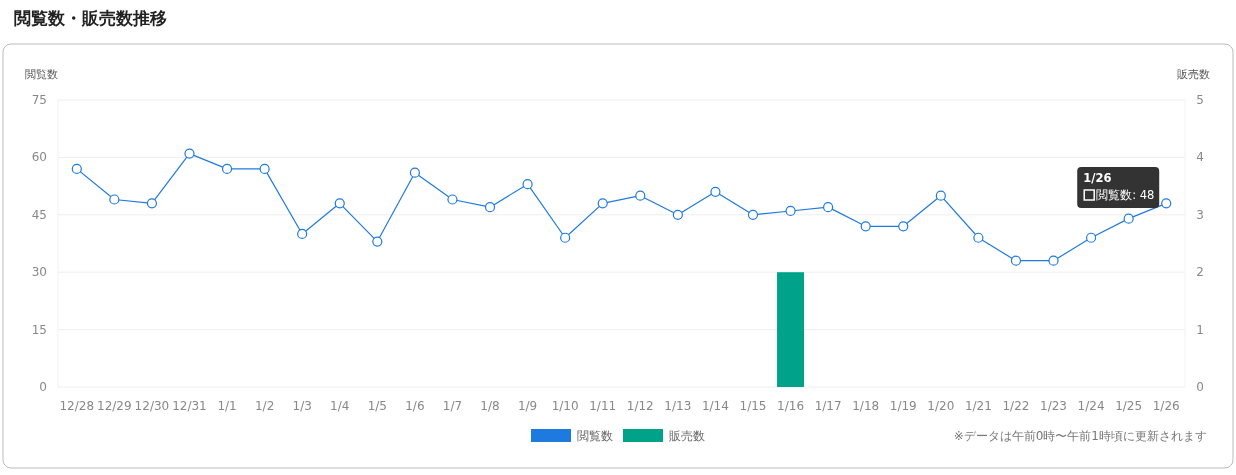 The width and height of the screenshot is (1236, 475). Describe the element at coordinates (1016, 406) in the screenshot. I see `x-tick-label: 1/22` at that location.